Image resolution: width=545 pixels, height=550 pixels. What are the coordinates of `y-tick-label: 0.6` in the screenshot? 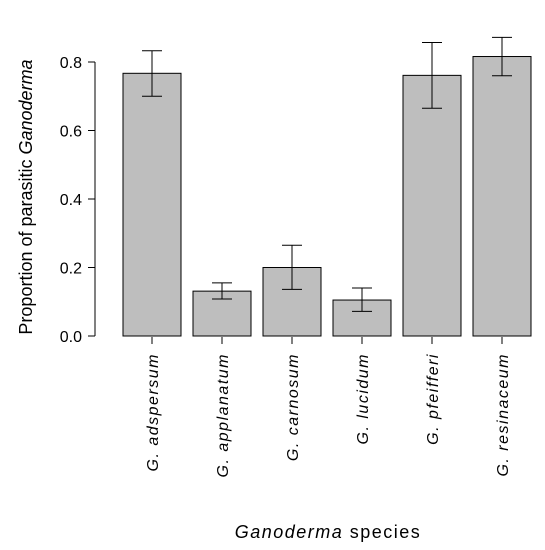 It's located at (71, 132).